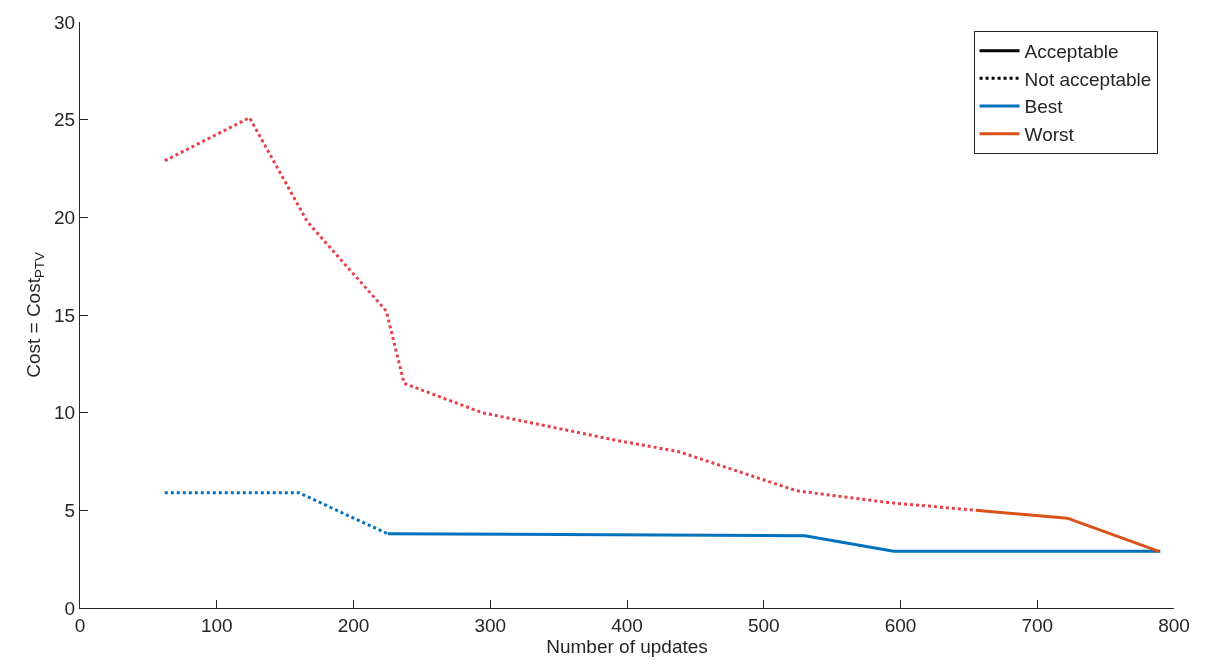 Image resolution: width=1209 pixels, height=668 pixels. I want to click on x-tick-label: 100, so click(216, 625).